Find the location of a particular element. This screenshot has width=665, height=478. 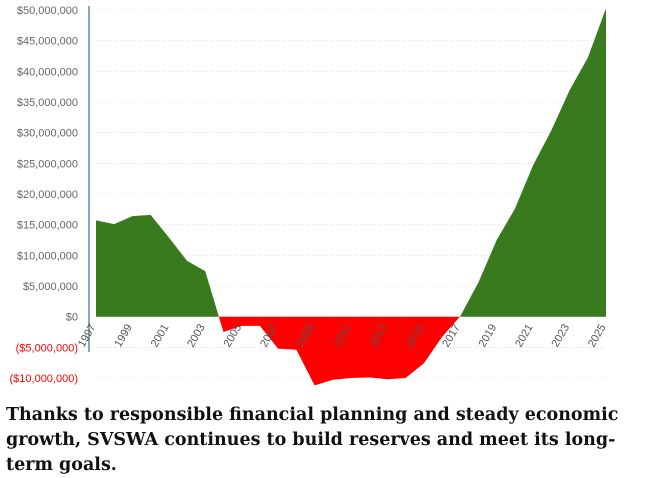

y-tick-label-4: $30,000,000 is located at coordinates (47, 134).